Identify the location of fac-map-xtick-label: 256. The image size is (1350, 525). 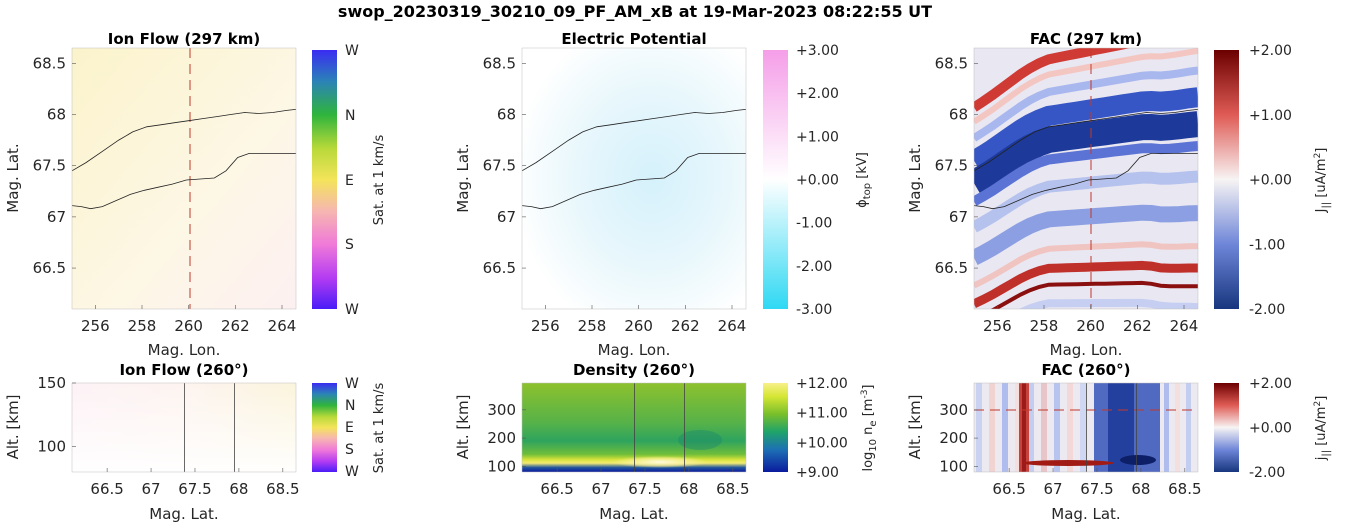
(997, 326).